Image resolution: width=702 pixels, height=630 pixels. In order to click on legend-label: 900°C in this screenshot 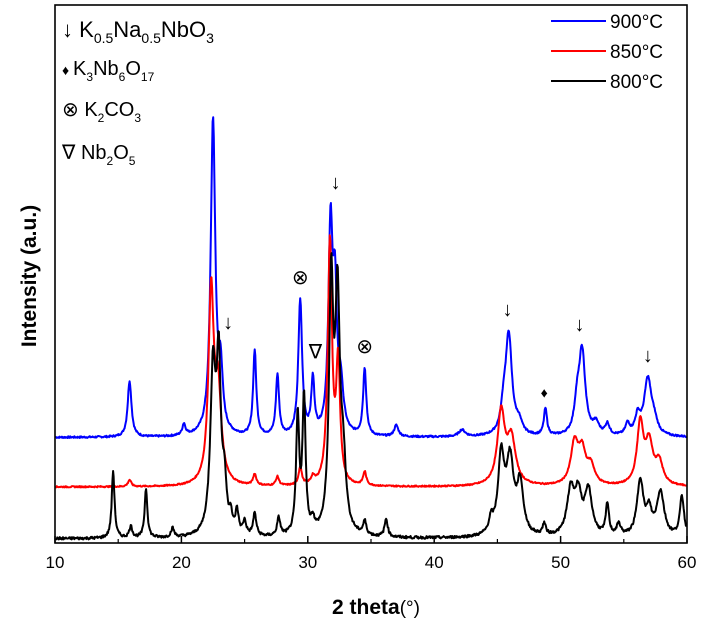, I will do `click(636, 22)`.